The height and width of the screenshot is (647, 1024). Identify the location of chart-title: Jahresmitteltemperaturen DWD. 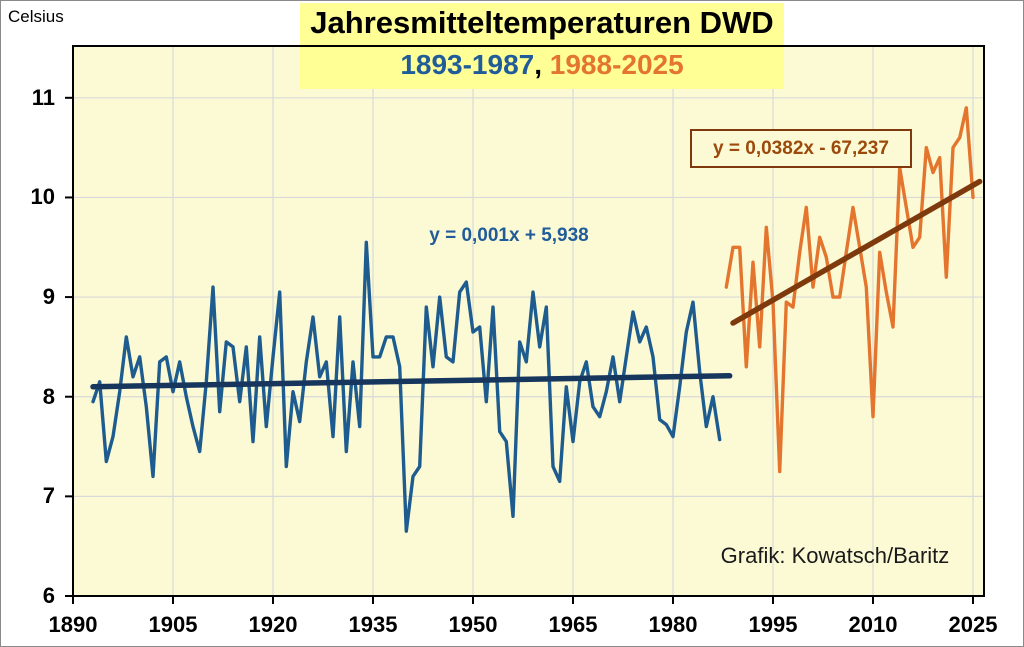
(542, 22).